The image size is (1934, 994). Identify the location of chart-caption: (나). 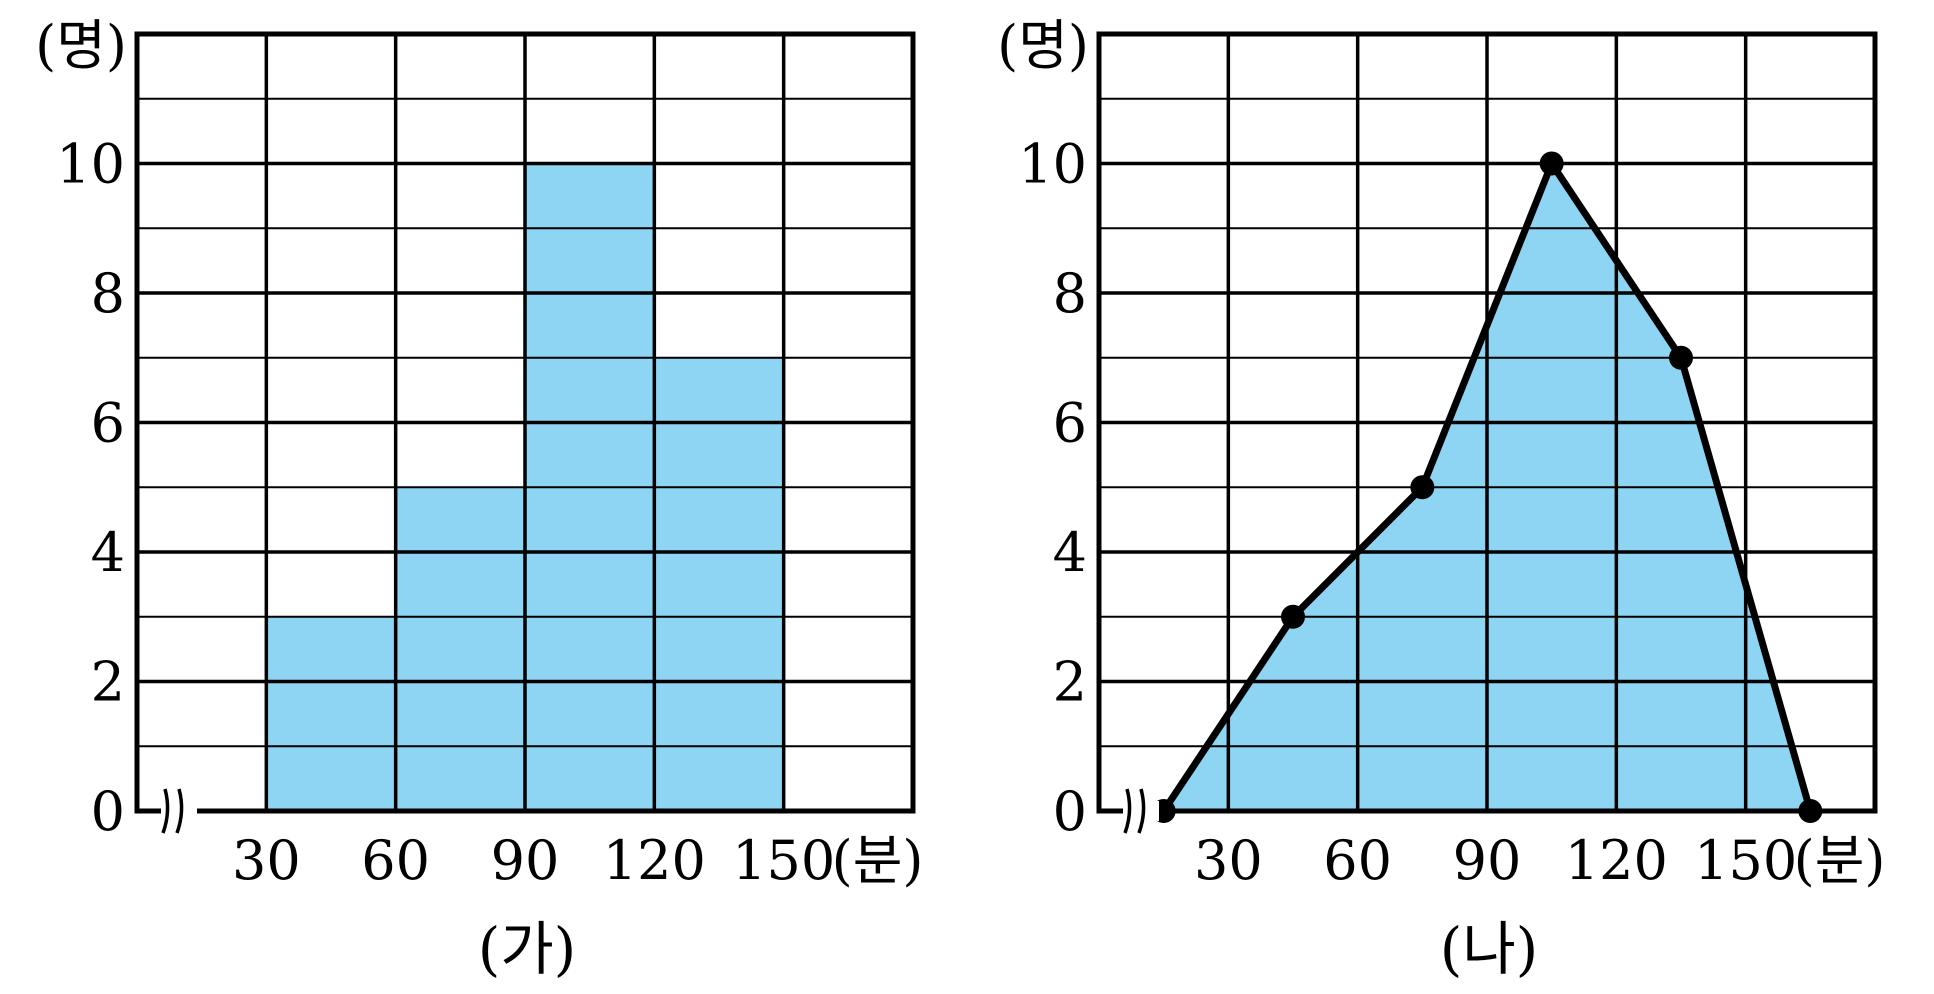
(1489, 949).